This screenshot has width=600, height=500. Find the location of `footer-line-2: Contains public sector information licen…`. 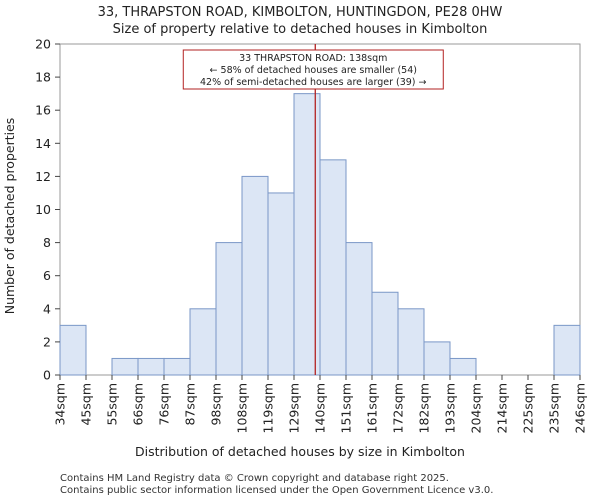

footer-line-2: Contains public sector information licen… is located at coordinates (276, 490).